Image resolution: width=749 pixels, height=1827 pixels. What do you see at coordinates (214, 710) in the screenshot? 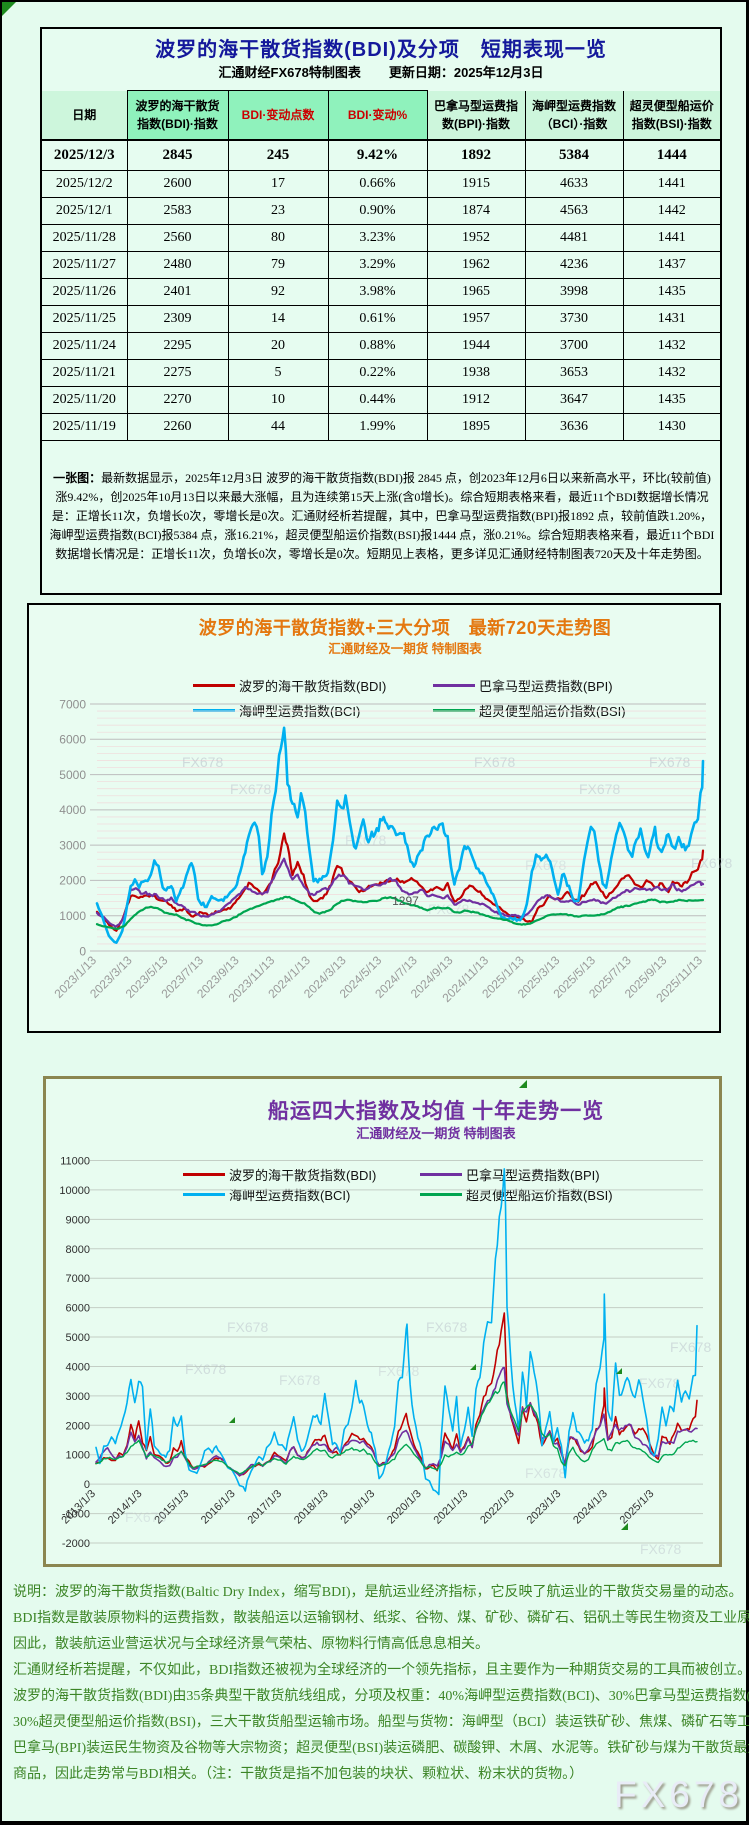
I see `bci-line-swatch` at bounding box center [214, 710].